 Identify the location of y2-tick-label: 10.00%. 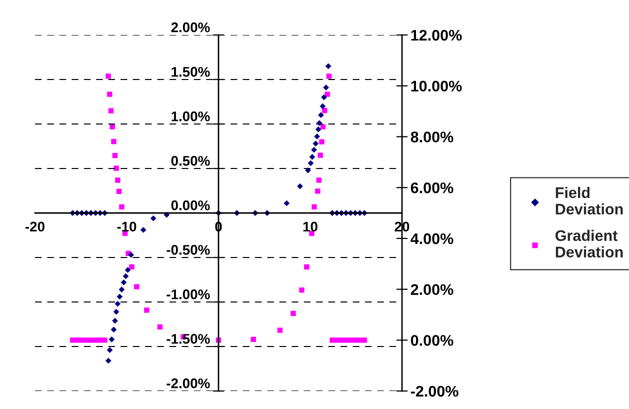
(436, 86).